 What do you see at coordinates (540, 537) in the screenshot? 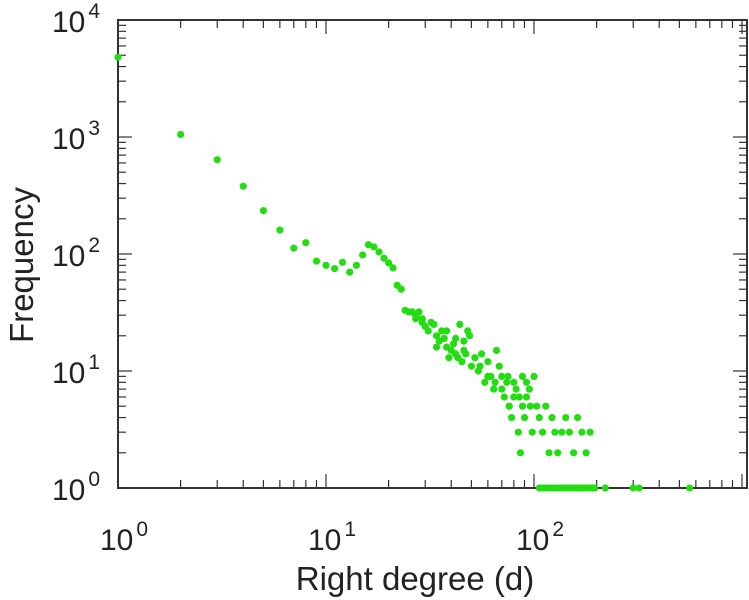
I see `x-tick-label: 10 2` at bounding box center [540, 537].